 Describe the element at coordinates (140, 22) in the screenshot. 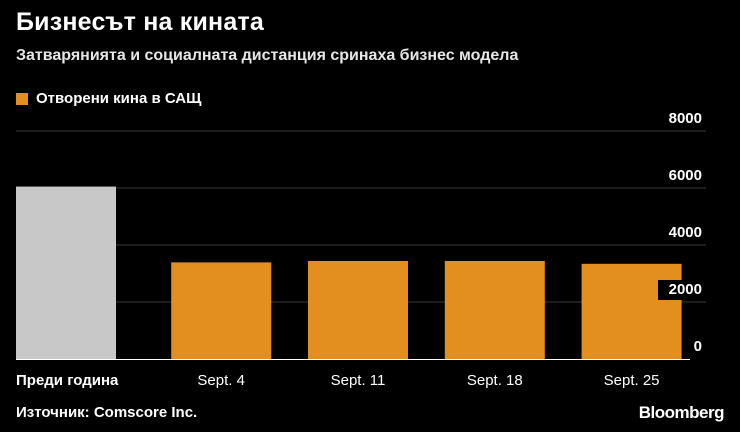

I see `chart-title: Бизнесът на кината` at that location.